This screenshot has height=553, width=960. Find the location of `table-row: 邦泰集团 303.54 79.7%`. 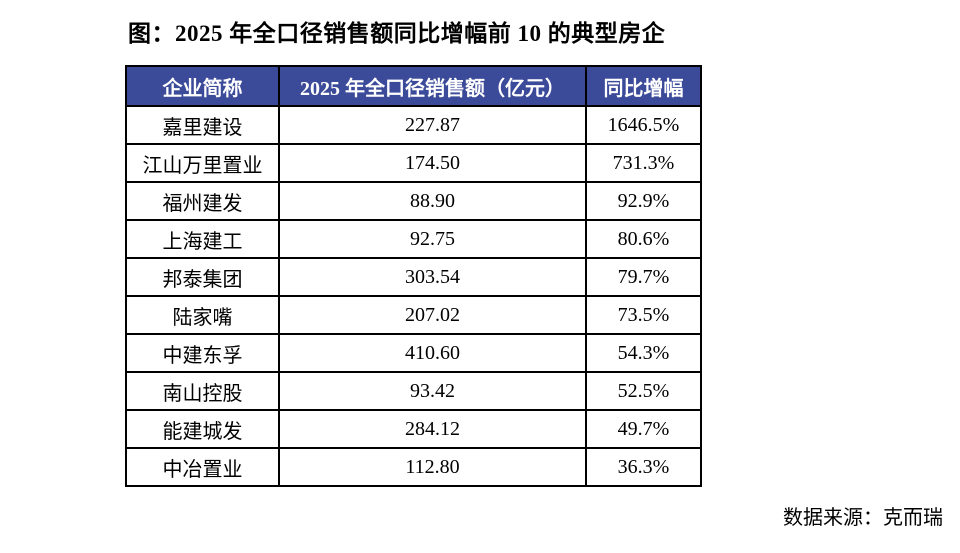

table-row: 邦泰集团 303.54 79.7% is located at coordinates (413, 277).